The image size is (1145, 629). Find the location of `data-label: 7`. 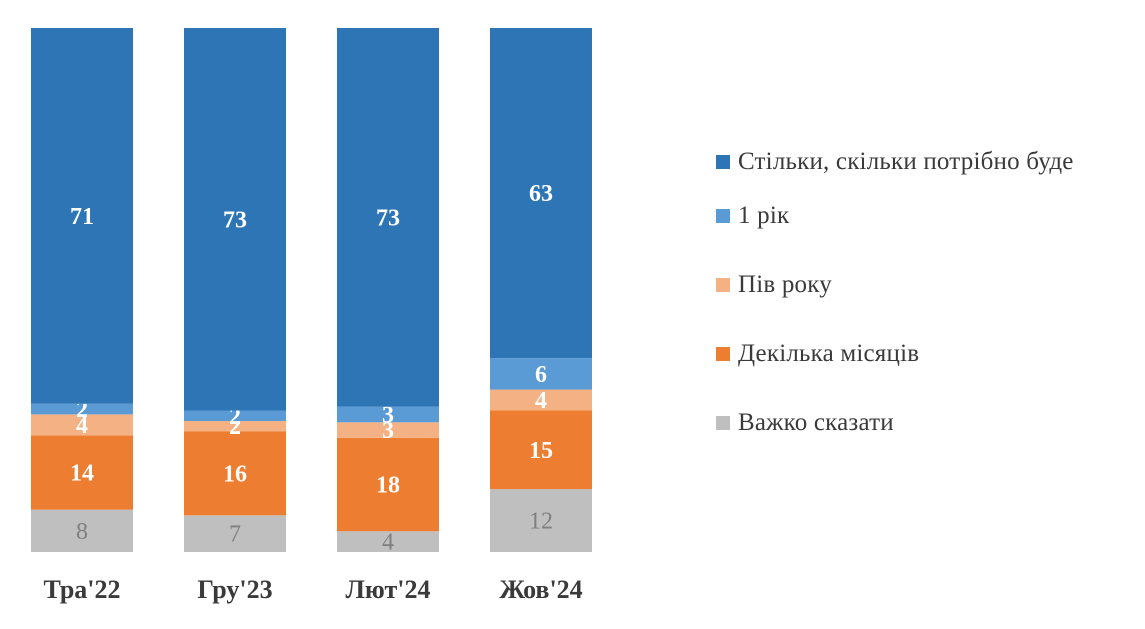

data-label: 7 is located at coordinates (235, 535).